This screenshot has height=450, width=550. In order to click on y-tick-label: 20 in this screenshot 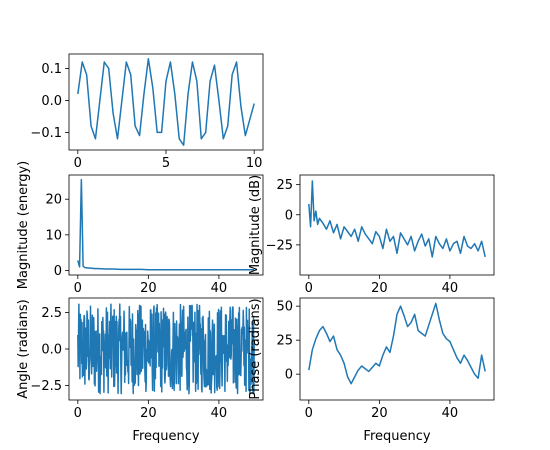, I will do `click(53, 200)`.